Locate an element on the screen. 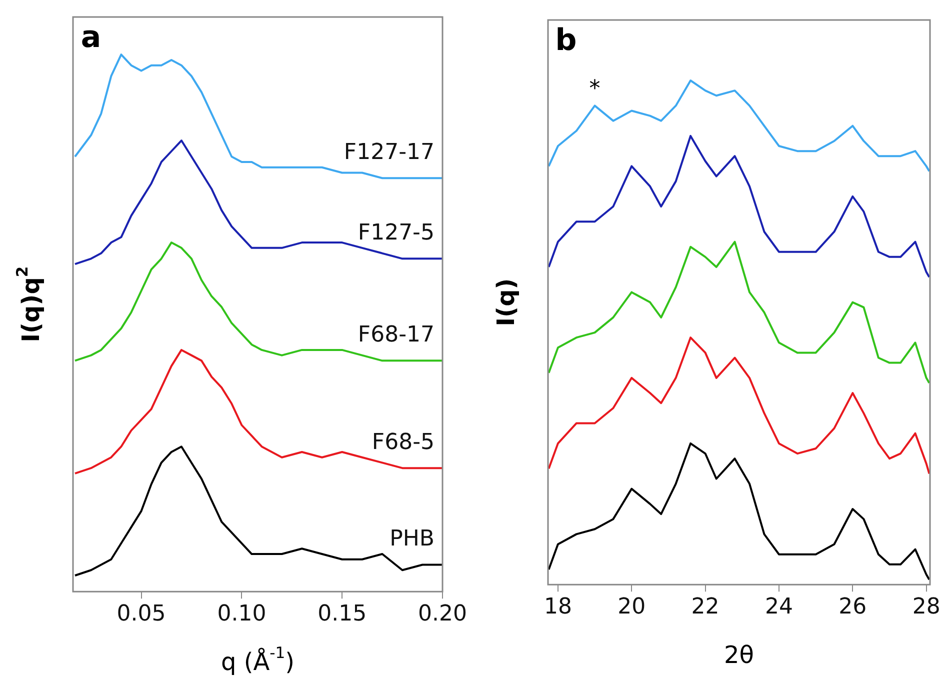  x-tick-label: 0.05 is located at coordinates (141, 614).